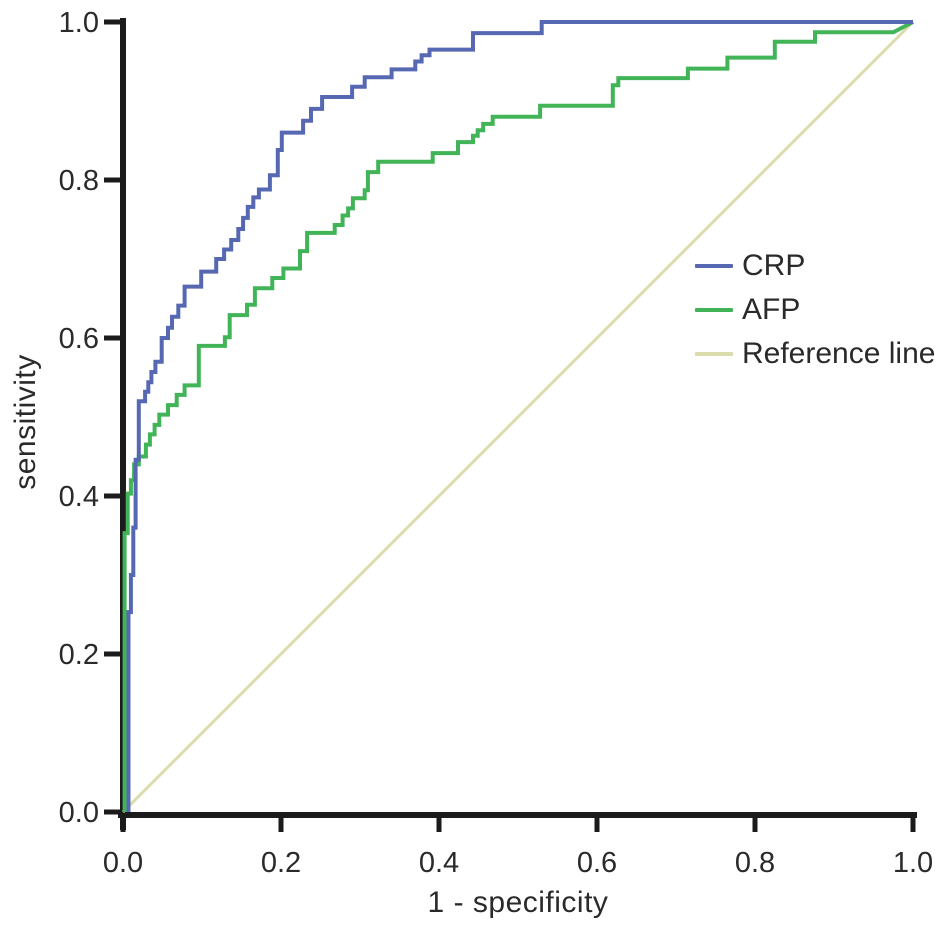 The width and height of the screenshot is (945, 939). I want to click on legend-item-crp: CRP, so click(815, 266).